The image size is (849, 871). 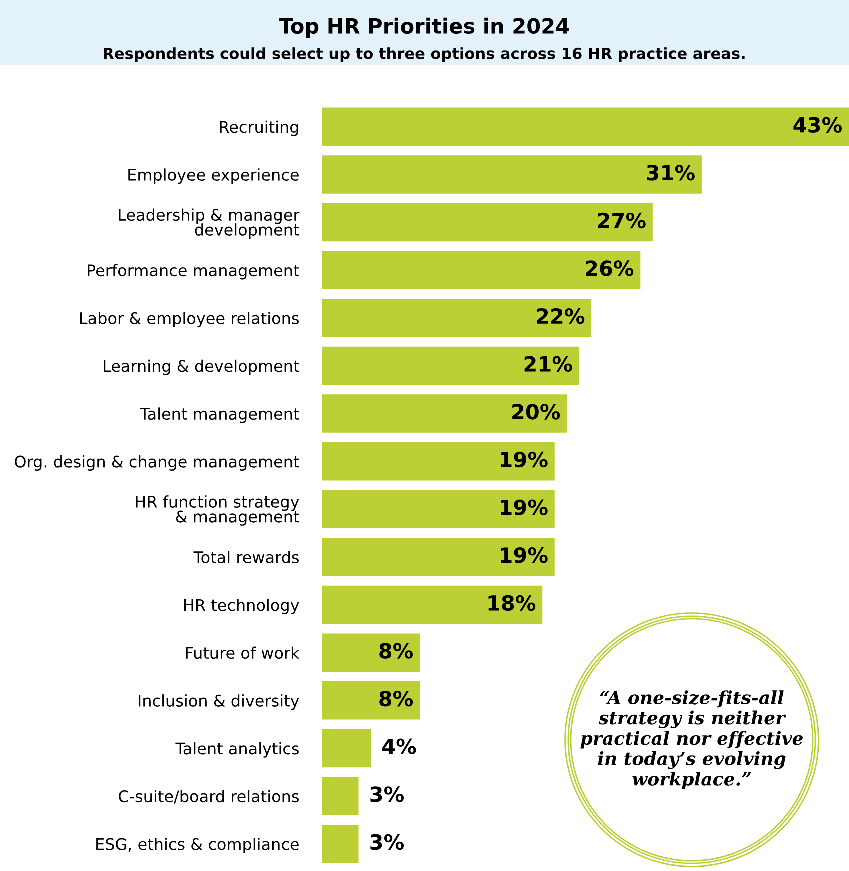 What do you see at coordinates (197, 846) in the screenshot?
I see `y-tick-label: ESG, ethics & compliance` at bounding box center [197, 846].